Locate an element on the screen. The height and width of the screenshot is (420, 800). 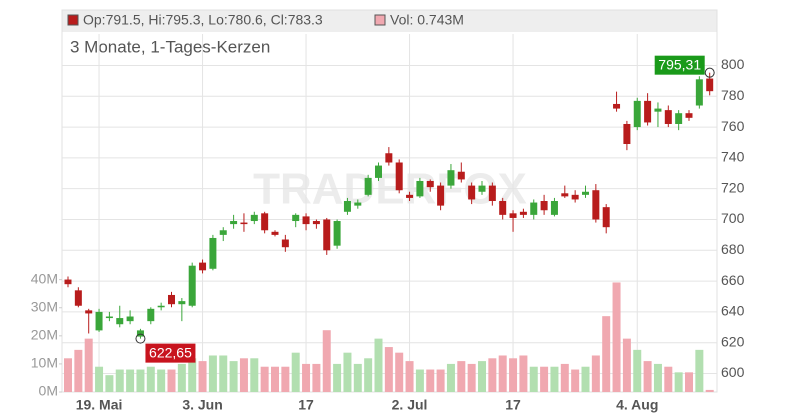
x-tick-label: 4. Aug is located at coordinates (637, 405).